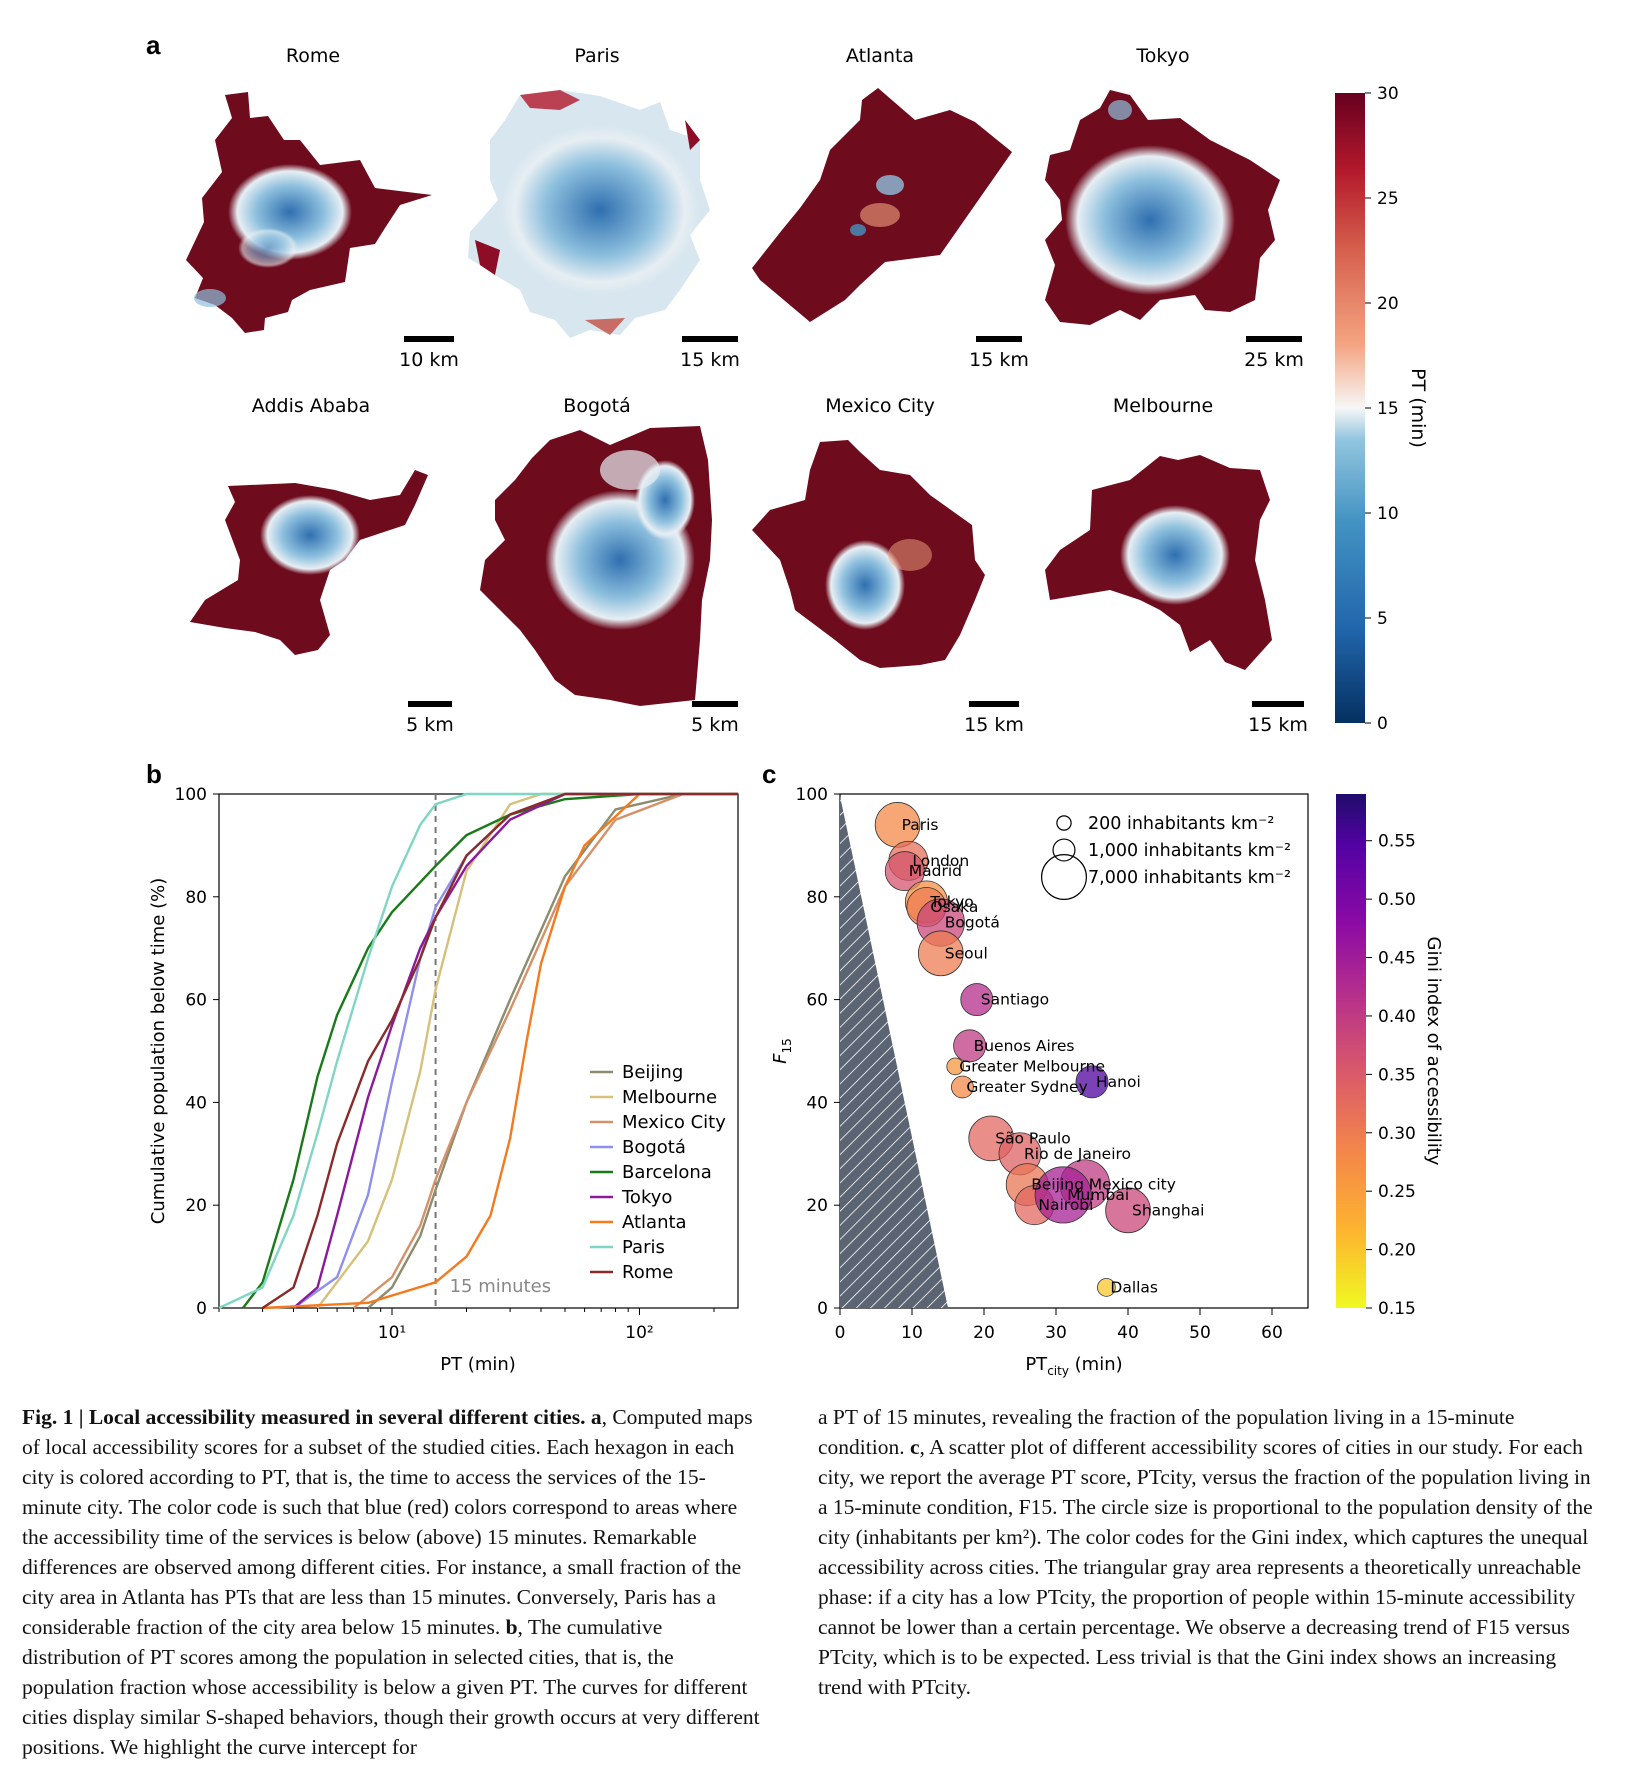 This screenshot has width=1626, height=1774. What do you see at coordinates (1033, 1138) in the screenshot?
I see `point-label: São Paulo` at bounding box center [1033, 1138].